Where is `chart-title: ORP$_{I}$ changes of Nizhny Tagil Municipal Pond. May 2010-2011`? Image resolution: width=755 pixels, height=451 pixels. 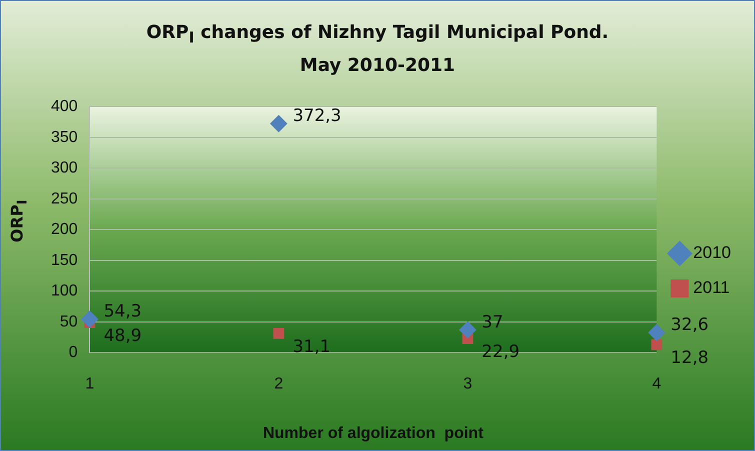 chart-title: ORP$_{I}$ changes of Nizhny Tagil Municipal Pond. May 2010-2011 is located at coordinates (377, 49).